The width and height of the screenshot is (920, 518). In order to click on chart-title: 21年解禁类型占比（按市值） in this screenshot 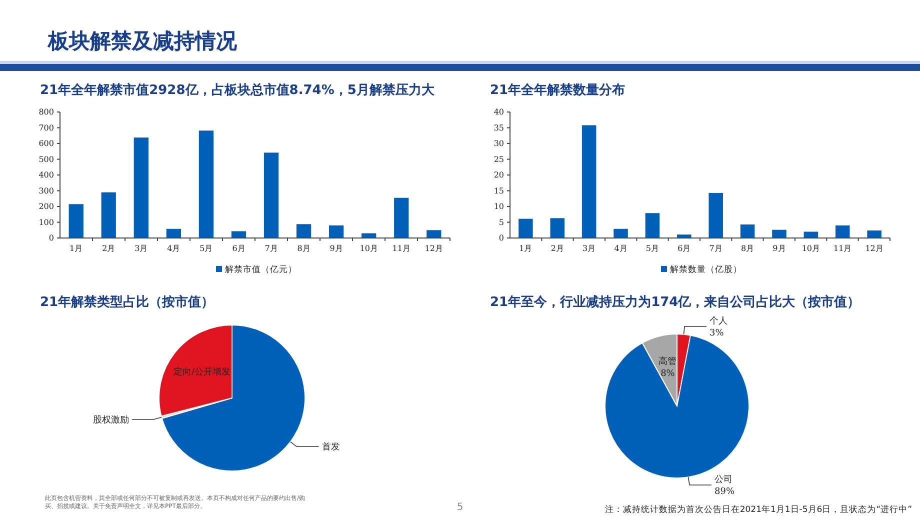, I will do `click(127, 302)`.